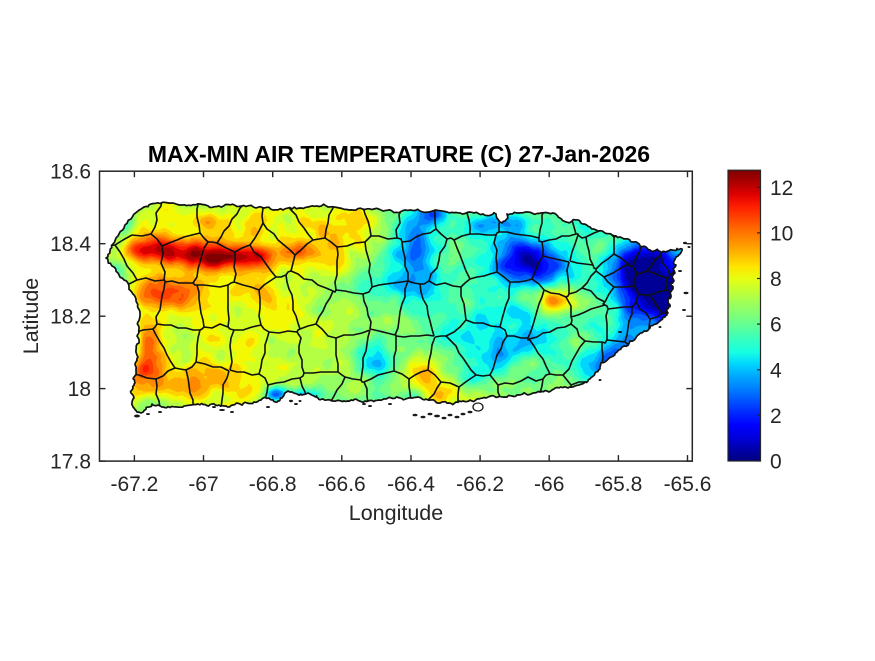 The height and width of the screenshot is (661, 875). Describe the element at coordinates (70, 462) in the screenshot. I see `svg-text: 17.8` at that location.